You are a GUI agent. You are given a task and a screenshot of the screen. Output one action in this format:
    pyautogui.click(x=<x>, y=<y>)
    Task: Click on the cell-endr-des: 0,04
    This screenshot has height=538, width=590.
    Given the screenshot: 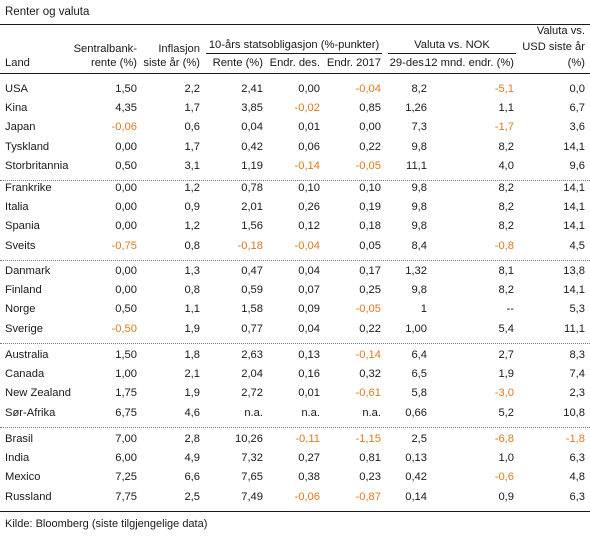 What is the action you would take?
    pyautogui.click(x=309, y=328)
    